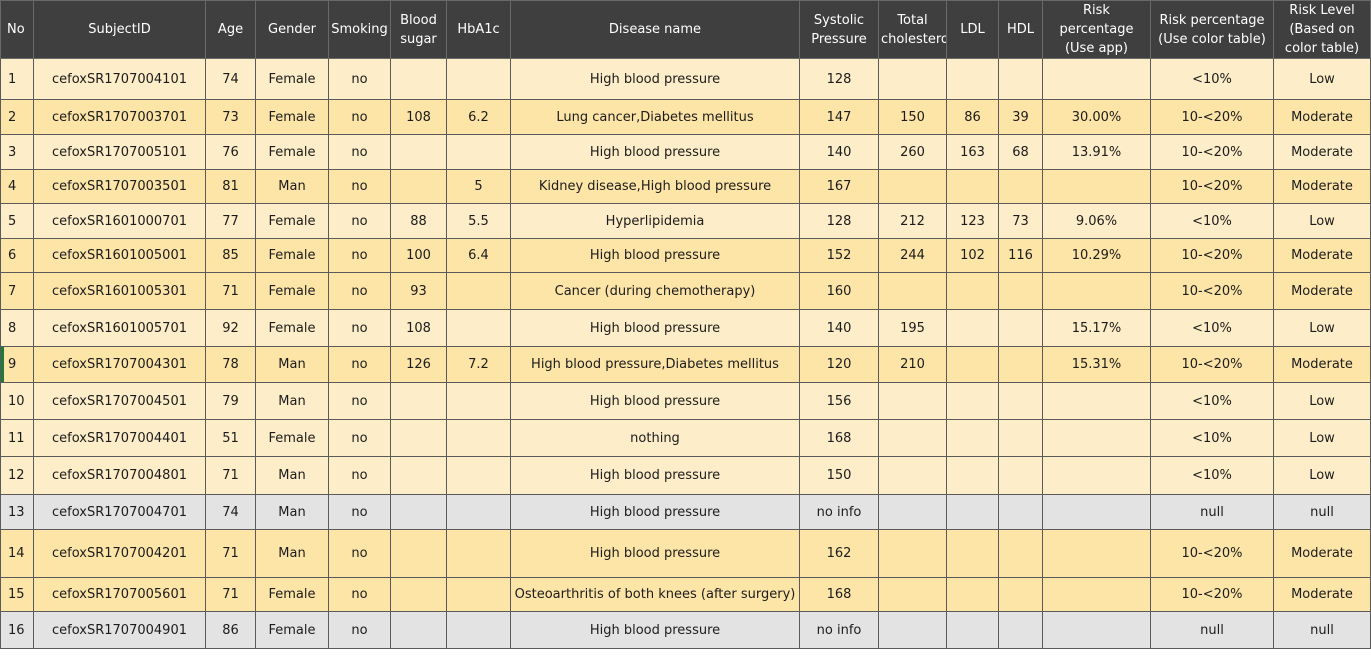 The height and width of the screenshot is (655, 1371). Describe the element at coordinates (839, 117) in the screenshot. I see `cell-systolic-pressure: 147` at that location.